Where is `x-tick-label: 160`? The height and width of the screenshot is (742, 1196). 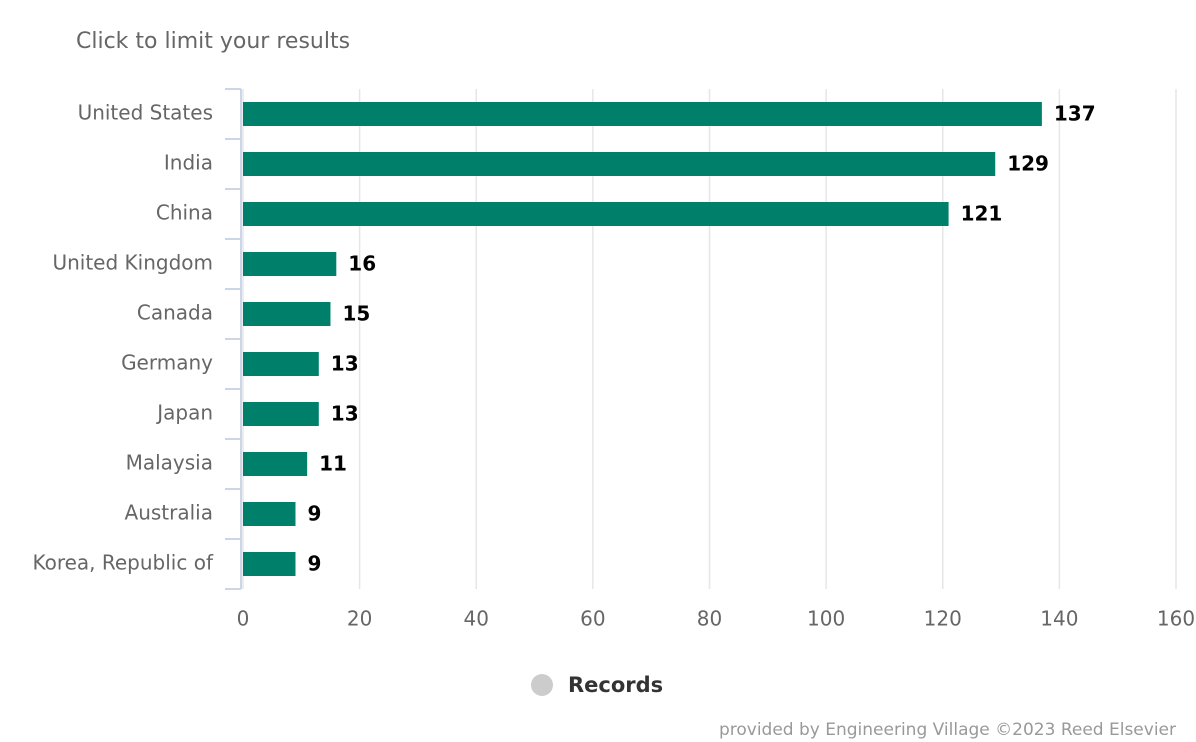 x-tick-label: 160 is located at coordinates (1176, 619).